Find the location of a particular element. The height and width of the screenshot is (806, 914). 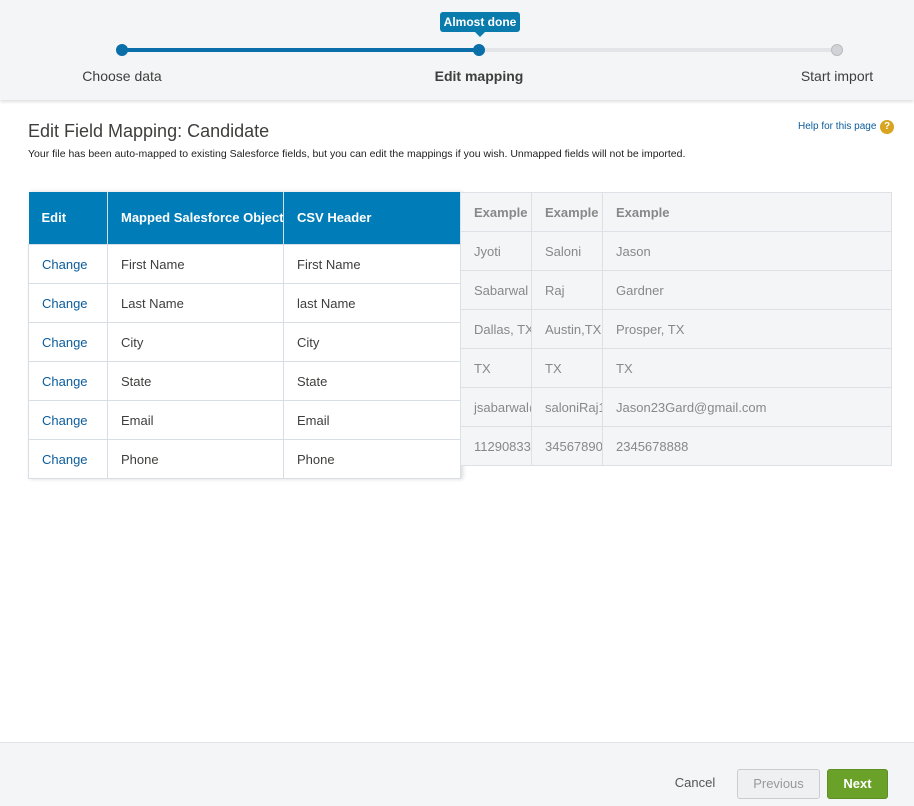

table-cell: 345678909 is located at coordinates (567, 446).